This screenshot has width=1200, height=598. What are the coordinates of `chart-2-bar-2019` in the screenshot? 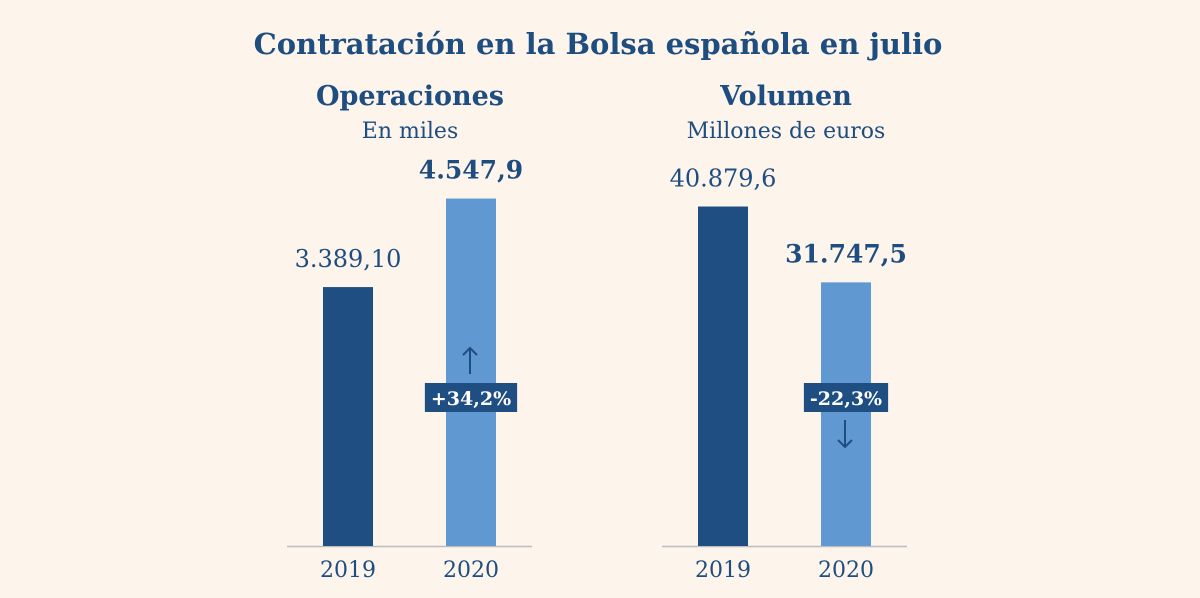 It's located at (723, 376).